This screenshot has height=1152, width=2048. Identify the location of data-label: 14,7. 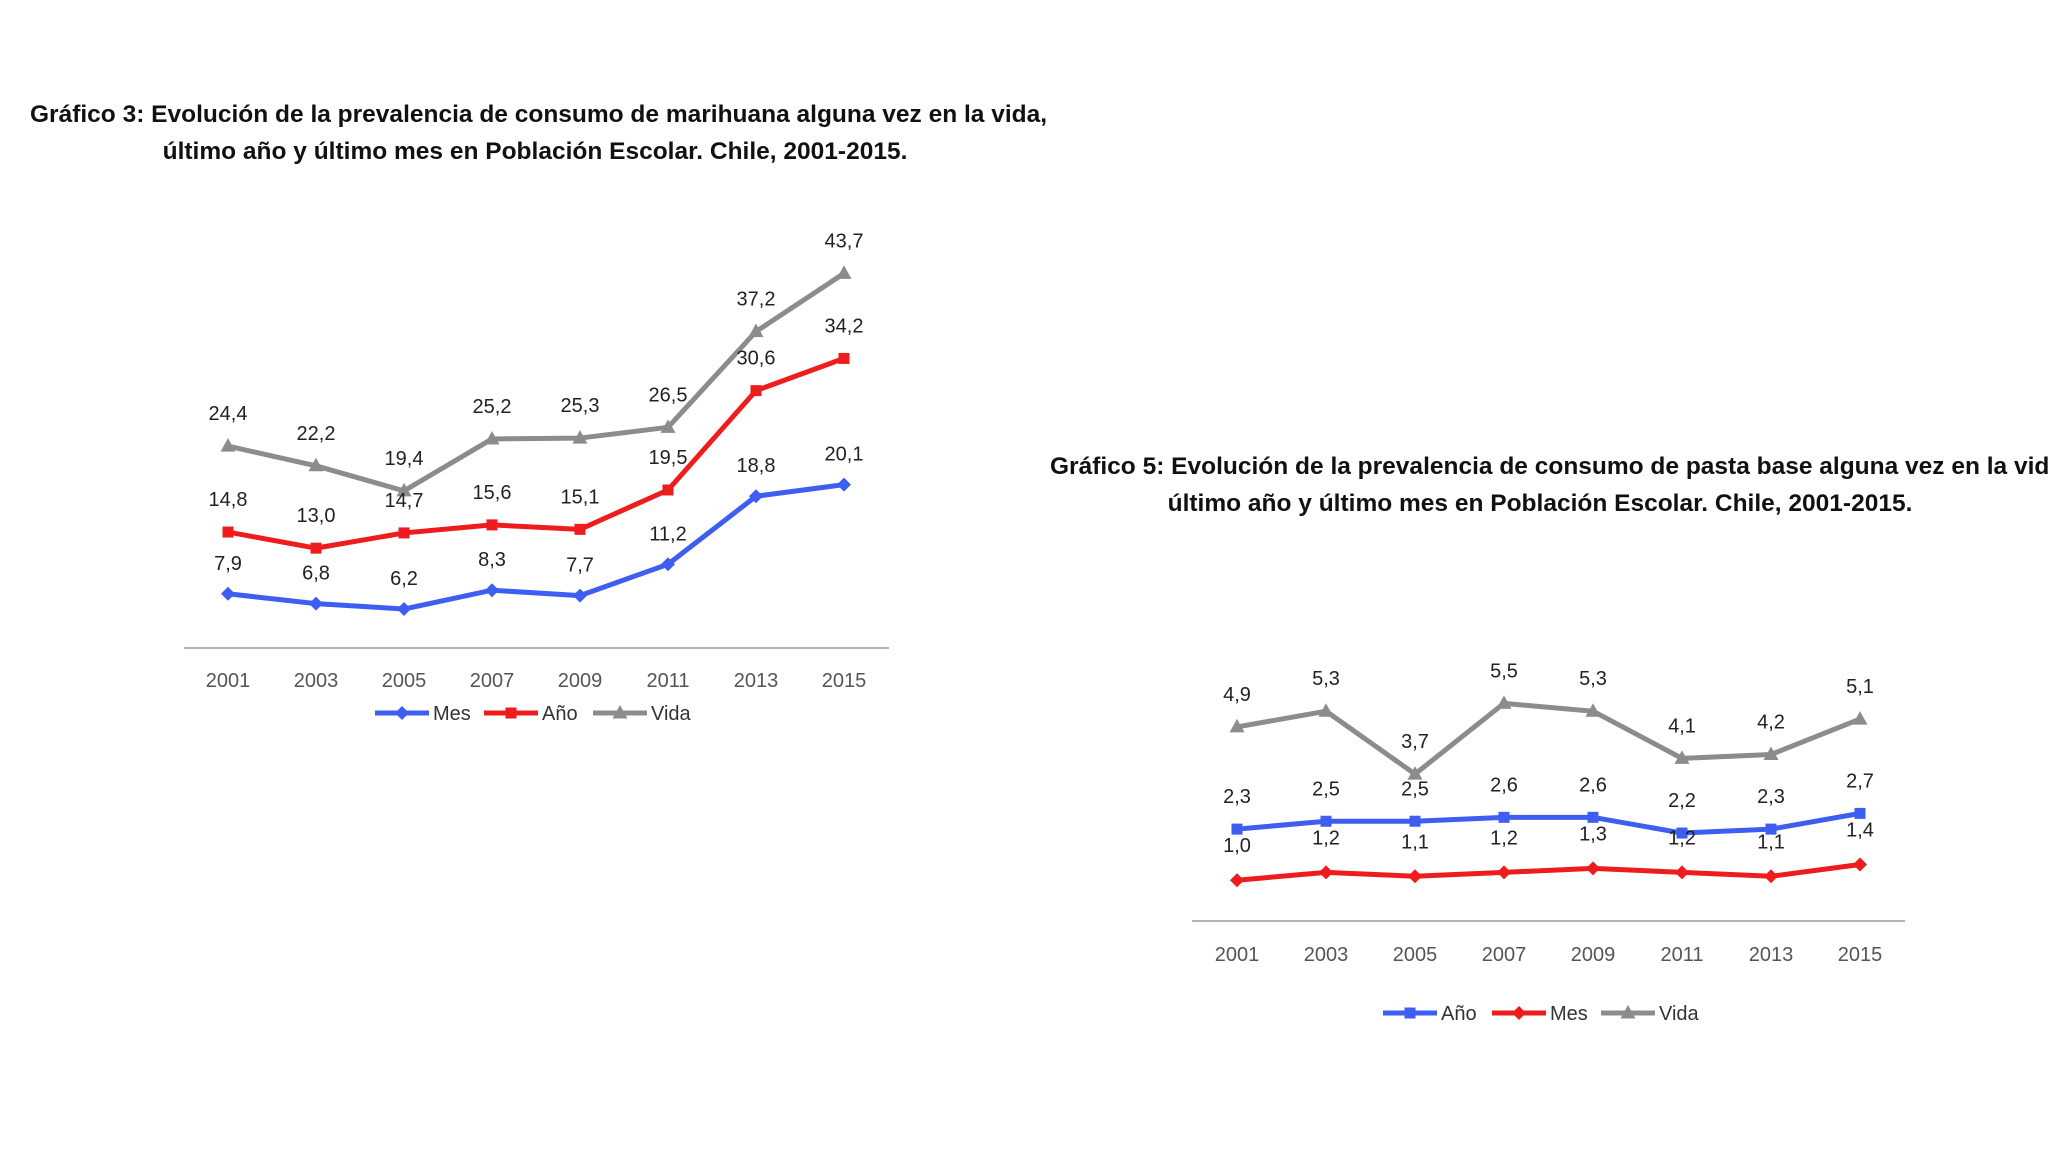
(404, 501).